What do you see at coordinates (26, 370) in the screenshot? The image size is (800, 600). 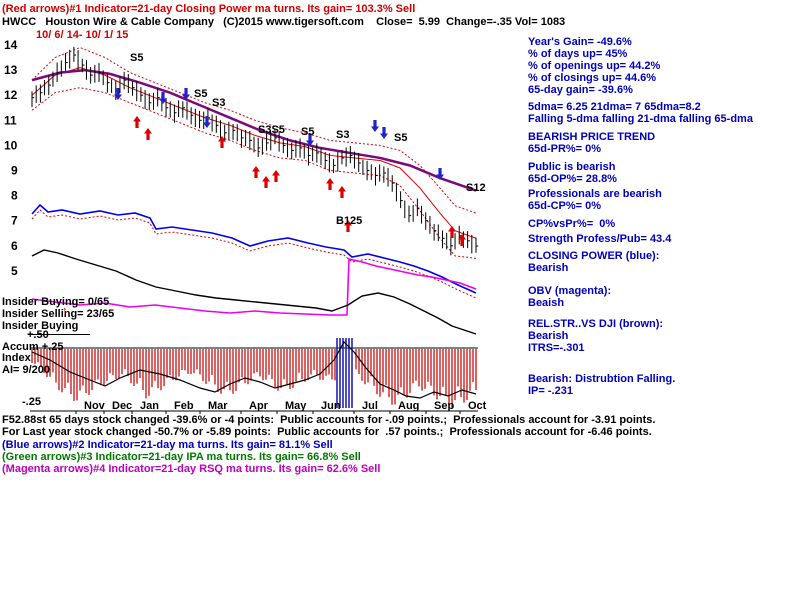 I see `ai-count: AI= 9/200` at bounding box center [26, 370].